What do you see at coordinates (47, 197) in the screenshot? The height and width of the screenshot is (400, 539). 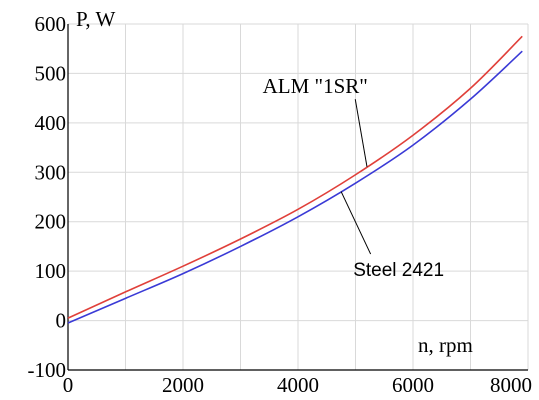 I see `y-tick-labels: -100 0 100 200 300 400 500 600` at bounding box center [47, 197].